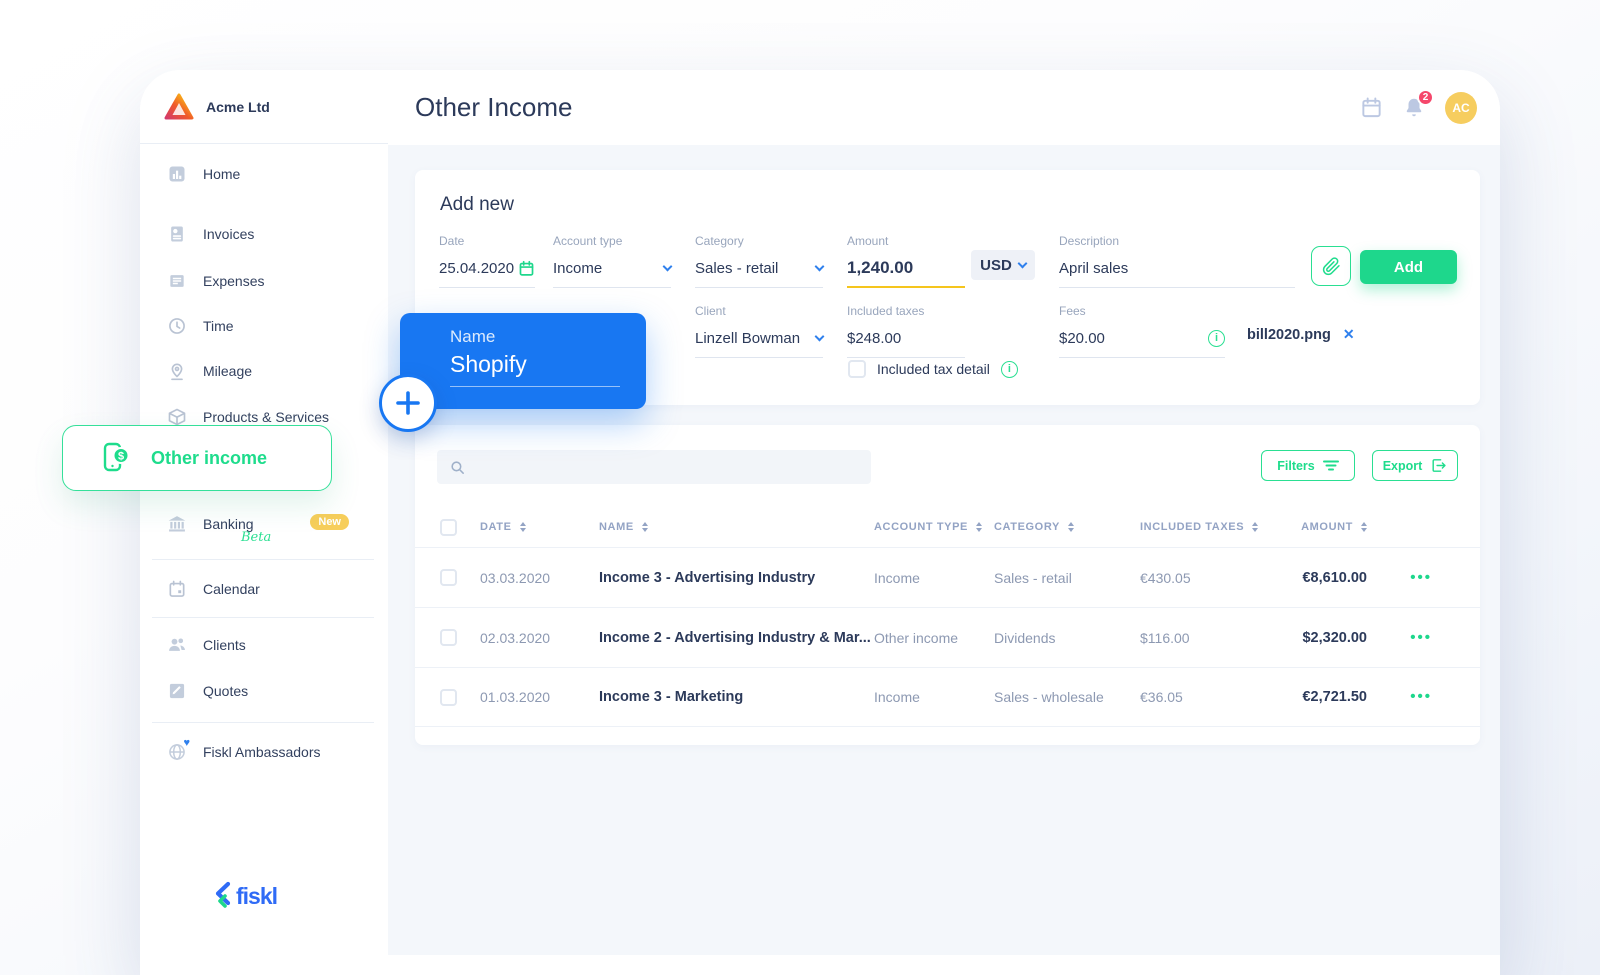  What do you see at coordinates (271, 691) in the screenshot?
I see `sidebar-item-quotes: Quotes` at bounding box center [271, 691].